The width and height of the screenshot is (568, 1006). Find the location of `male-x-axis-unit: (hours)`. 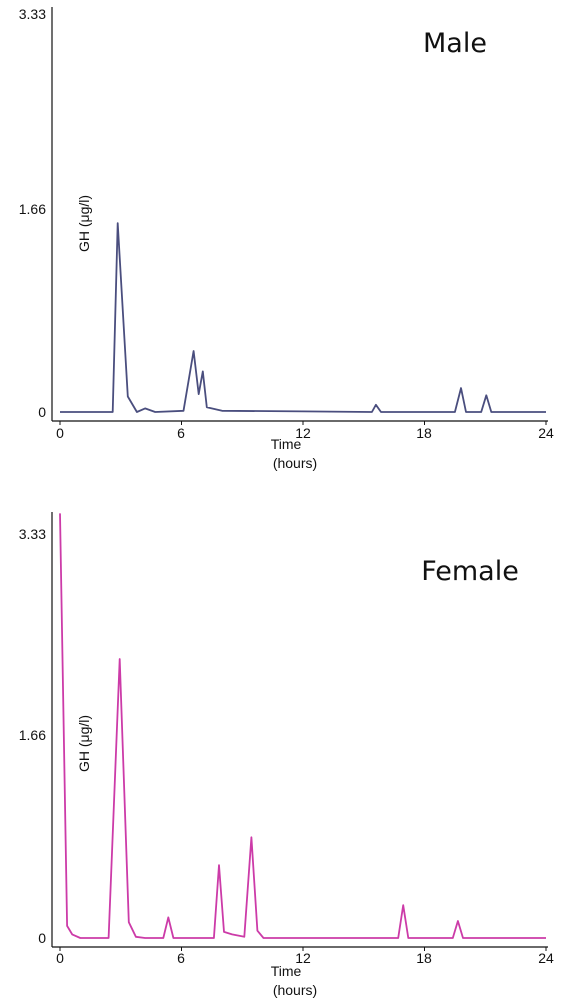

male-x-axis-unit: (hours) is located at coordinates (295, 463).